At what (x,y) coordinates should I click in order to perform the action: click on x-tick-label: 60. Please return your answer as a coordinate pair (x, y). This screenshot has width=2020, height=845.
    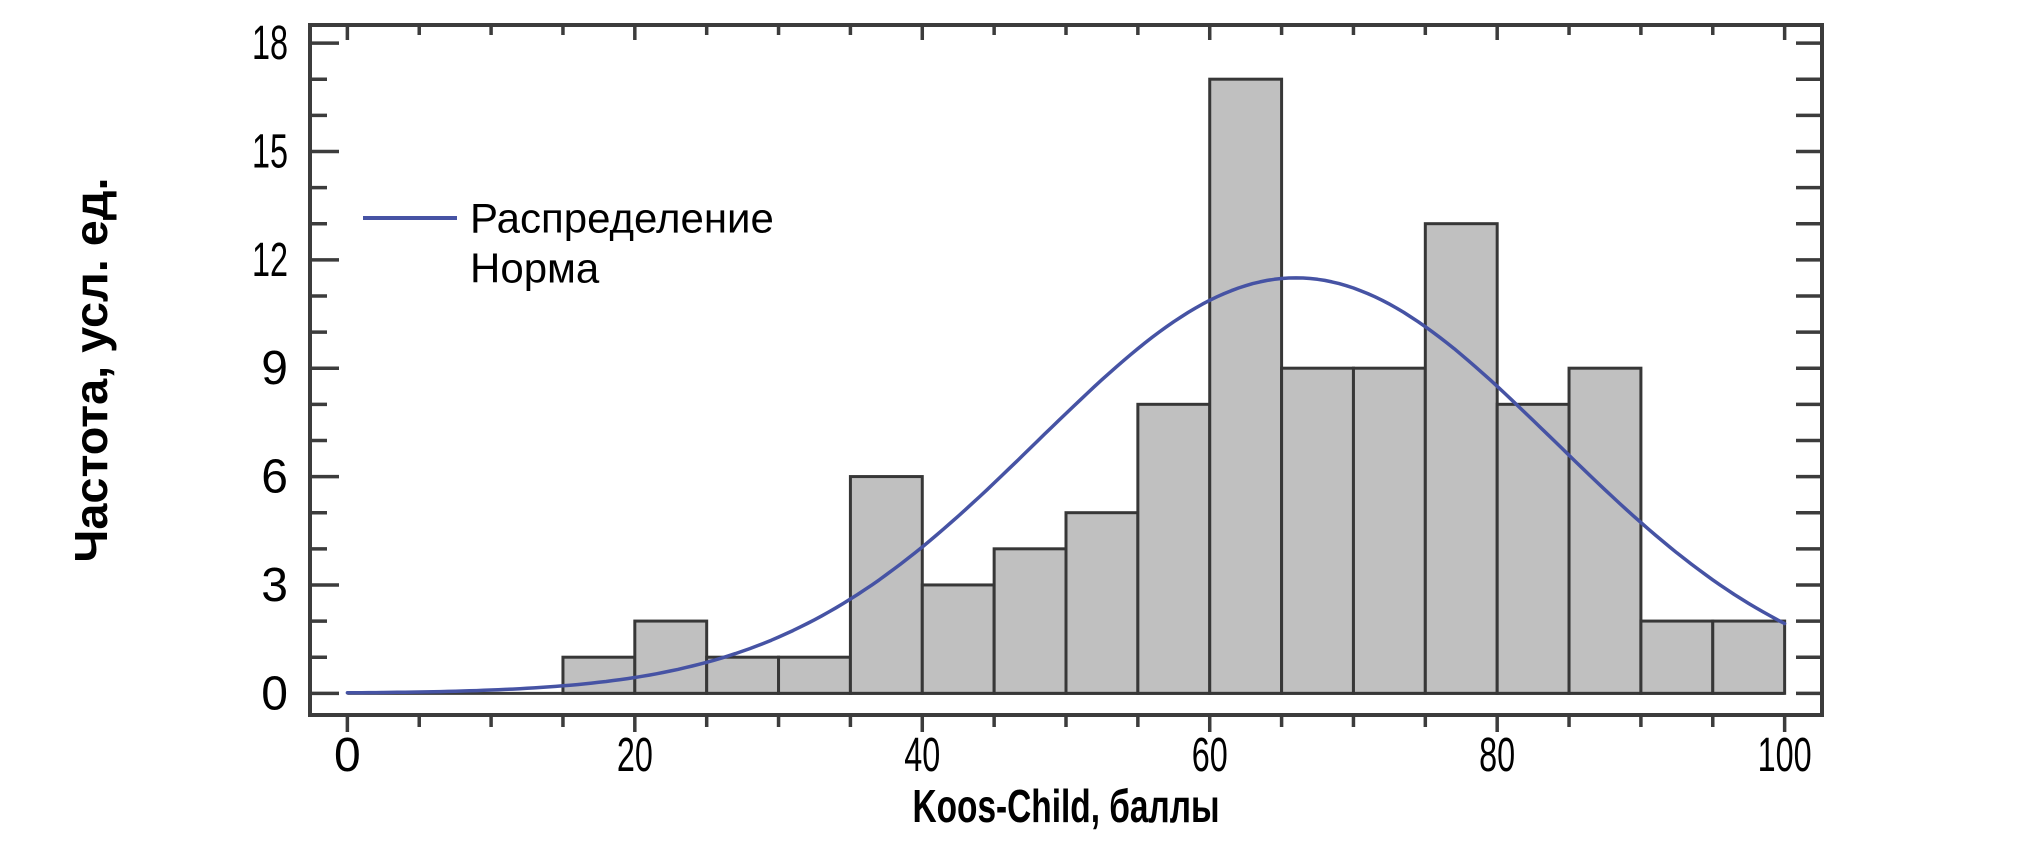
    Looking at the image, I should click on (1210, 755).